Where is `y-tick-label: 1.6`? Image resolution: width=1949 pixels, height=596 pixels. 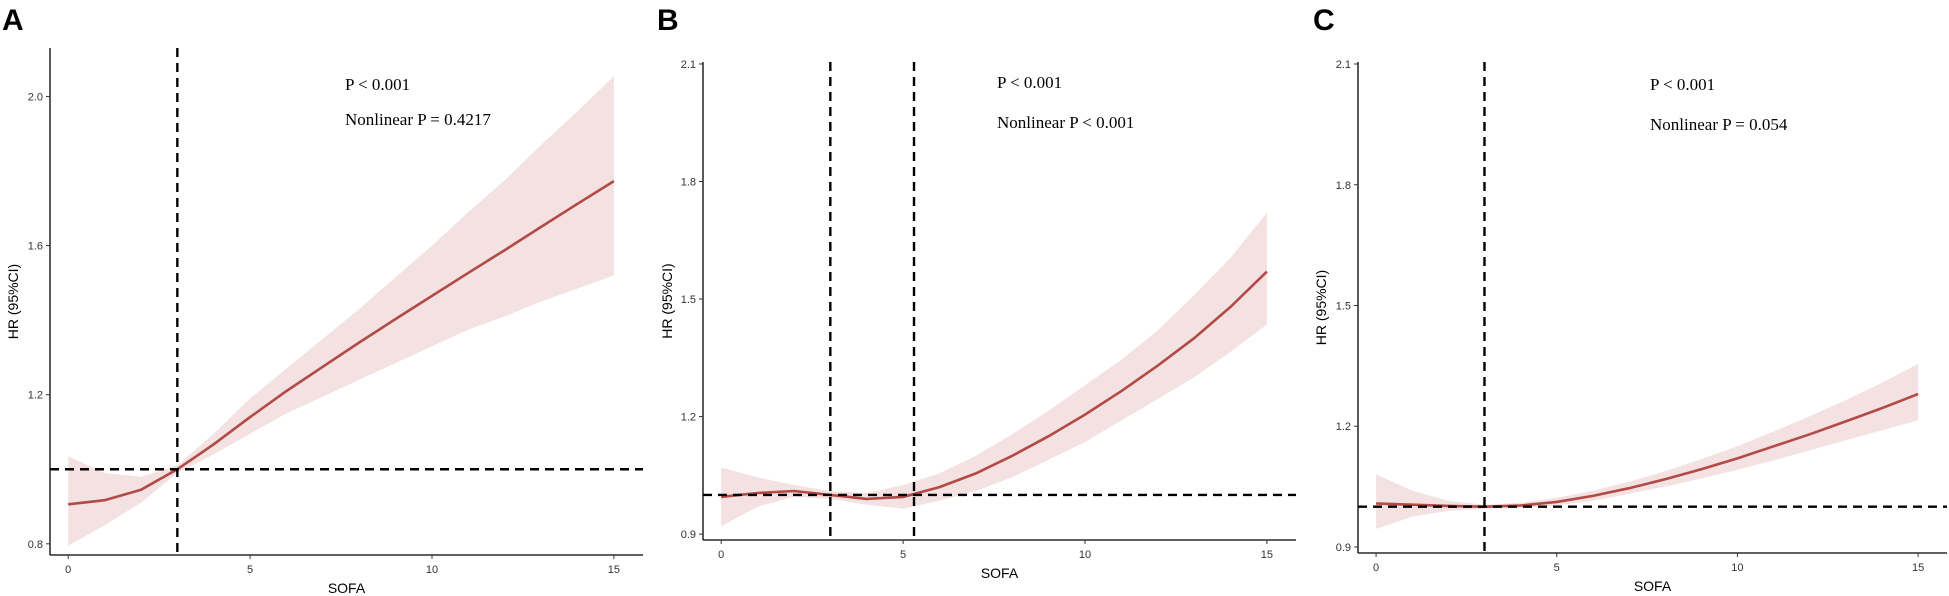 y-tick-label: 1.6 is located at coordinates (35, 247).